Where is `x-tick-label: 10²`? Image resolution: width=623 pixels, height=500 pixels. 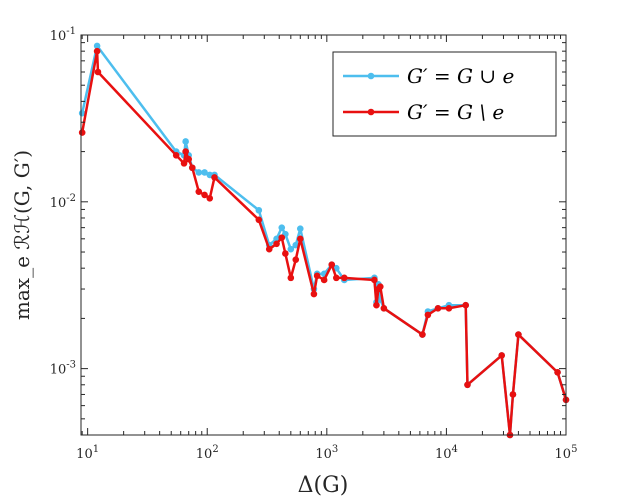
x-tick-label: 10² is located at coordinates (207, 453).